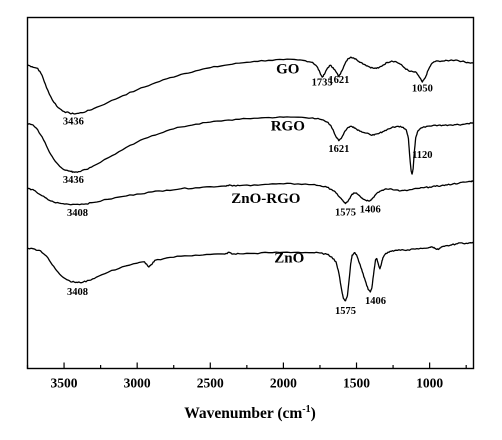  Describe the element at coordinates (250, 271) in the screenshot. I see `series-line-zno` at that location.